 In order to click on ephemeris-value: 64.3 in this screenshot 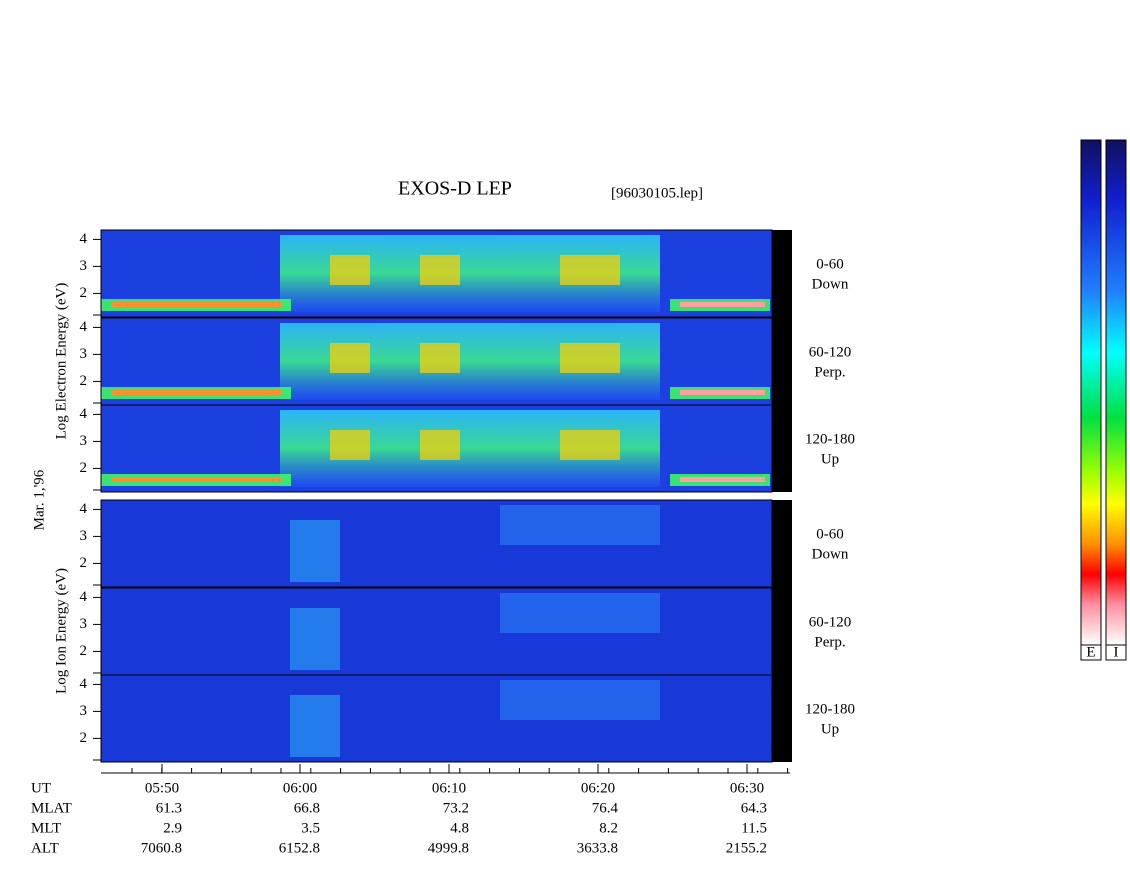, I will do `click(754, 808)`.